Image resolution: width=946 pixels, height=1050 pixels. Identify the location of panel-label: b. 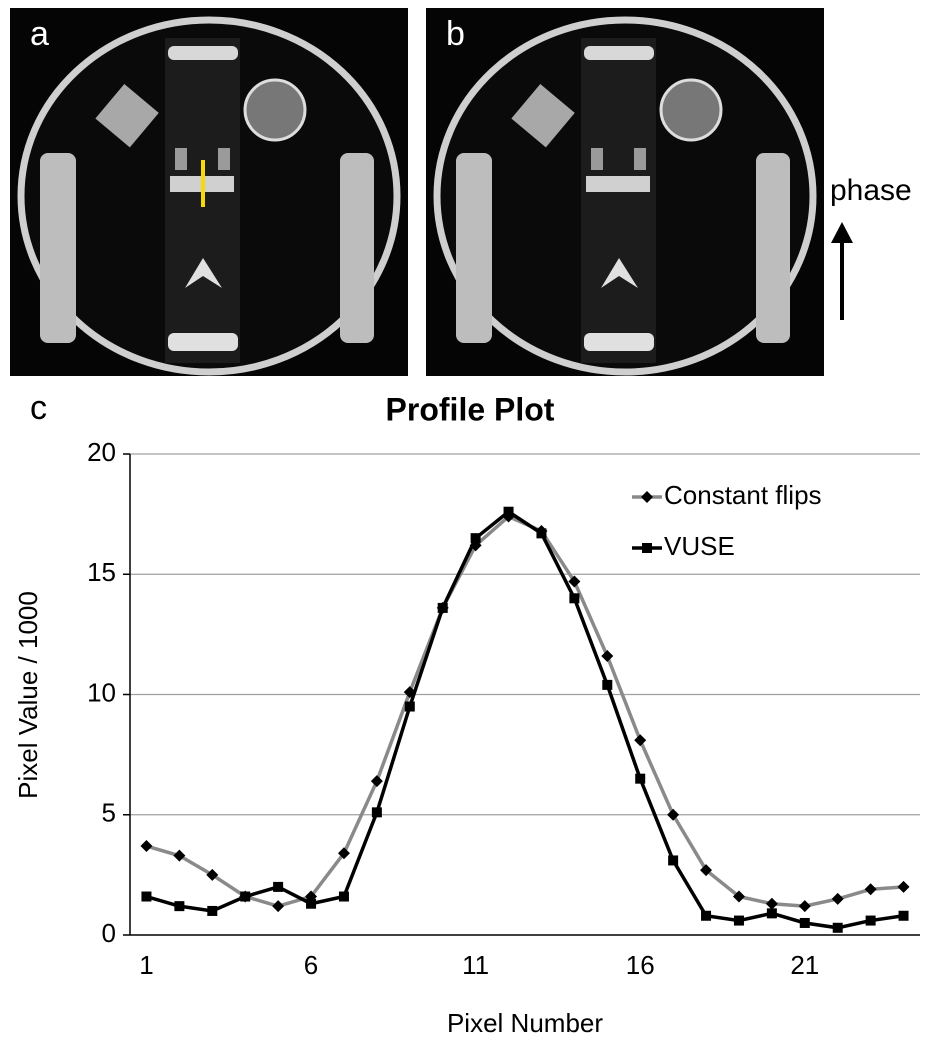
(455, 34).